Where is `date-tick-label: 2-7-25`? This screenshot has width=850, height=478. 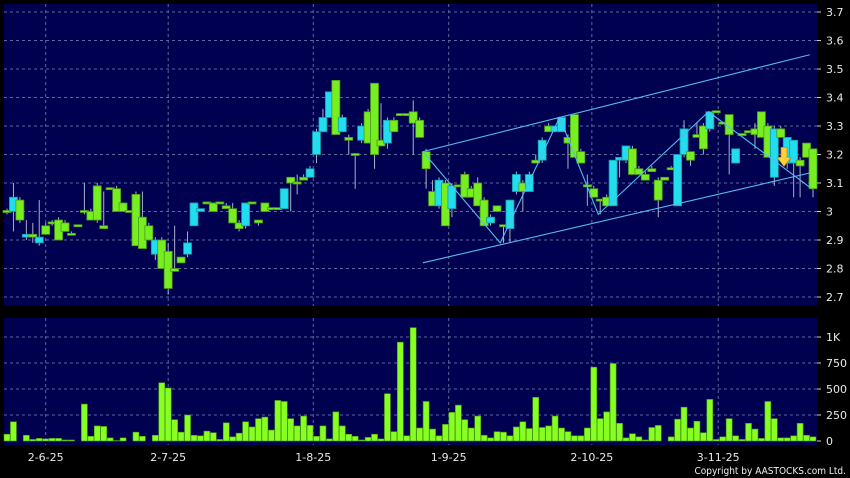 date-tick-label: 2-7-25 is located at coordinates (168, 457).